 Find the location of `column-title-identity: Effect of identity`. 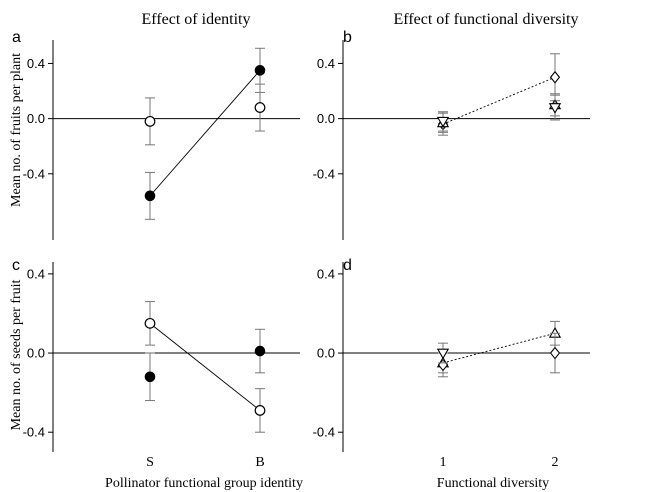

column-title-identity: Effect of identity is located at coordinates (196, 19).